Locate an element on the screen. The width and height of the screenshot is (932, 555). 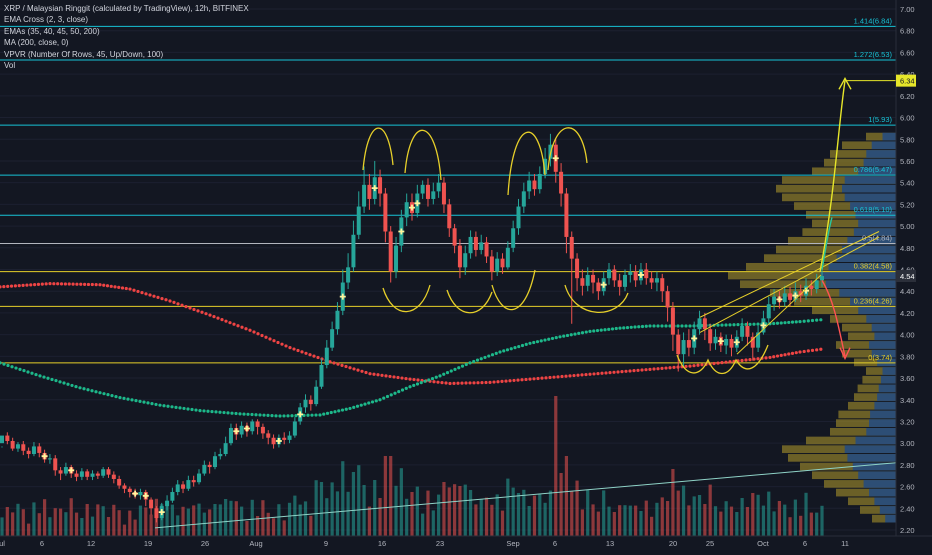
y-tick-label: 6.80 is located at coordinates (907, 31).